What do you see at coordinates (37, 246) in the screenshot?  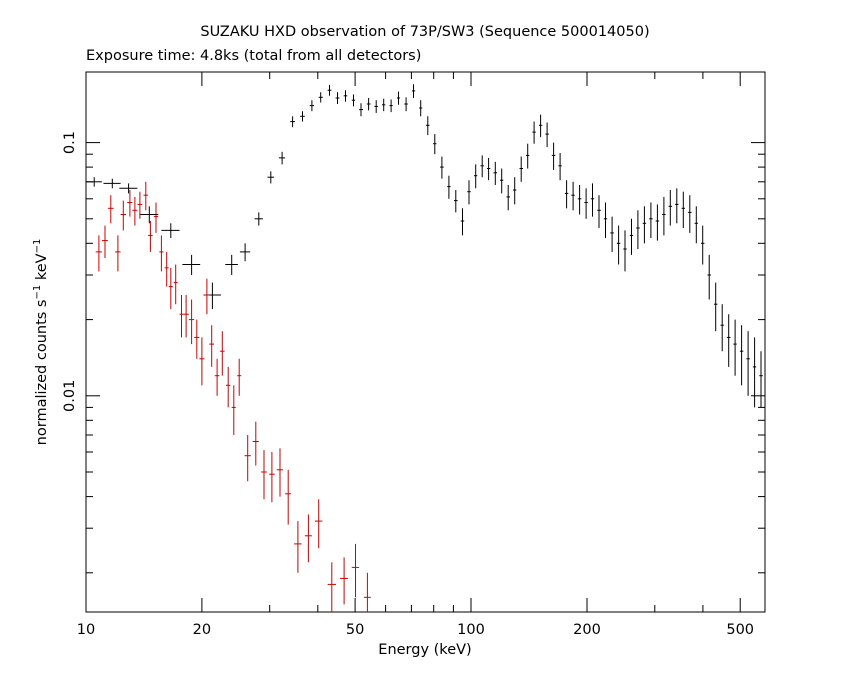 I see `y-axis-label-exponent-2: −1` at bounding box center [37, 246].